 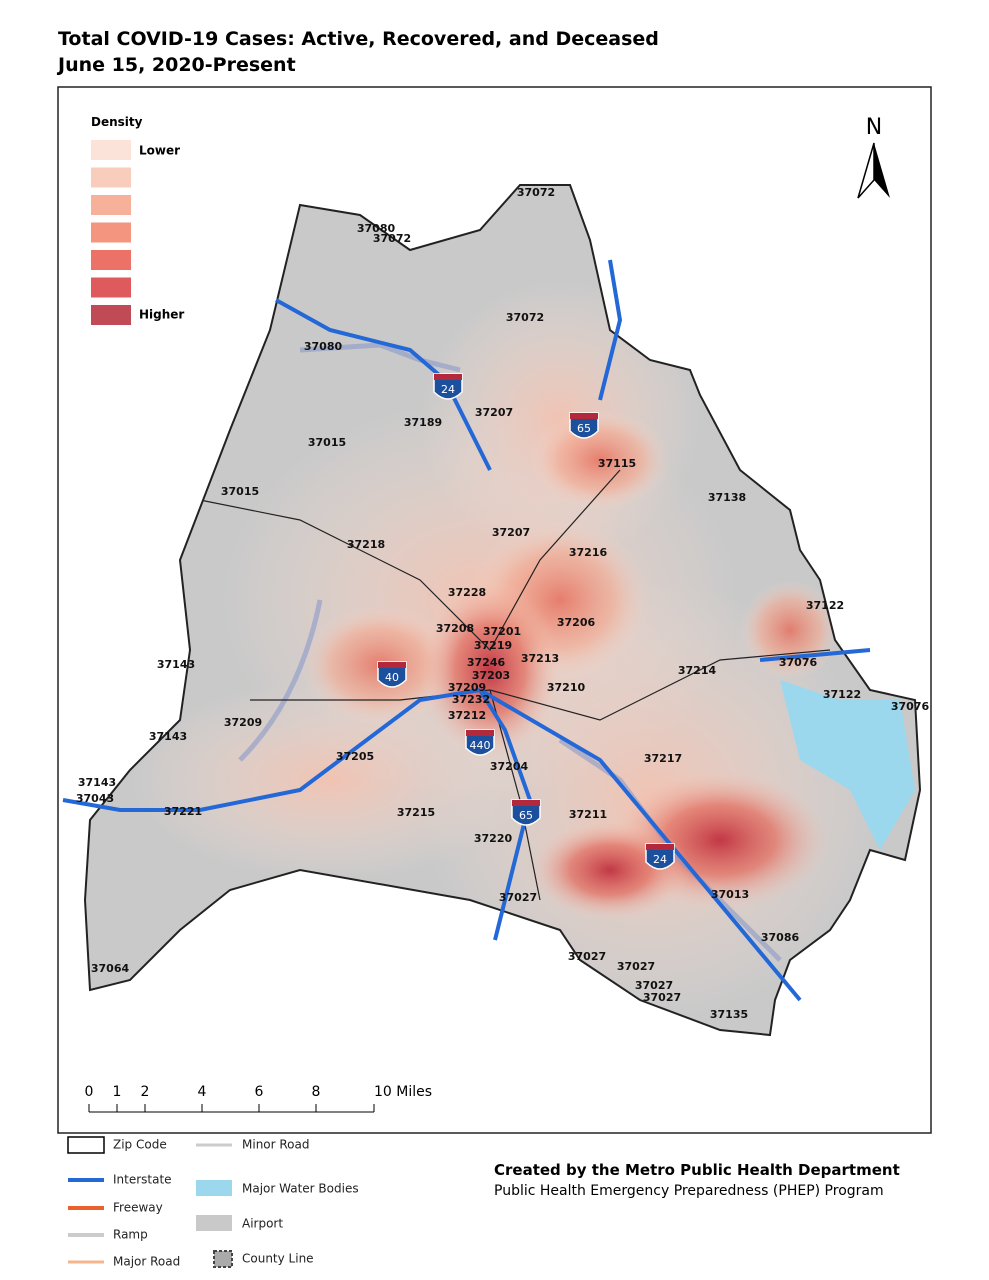 What do you see at coordinates (471, 699) in the screenshot?
I see `zip-label: 37232` at bounding box center [471, 699].